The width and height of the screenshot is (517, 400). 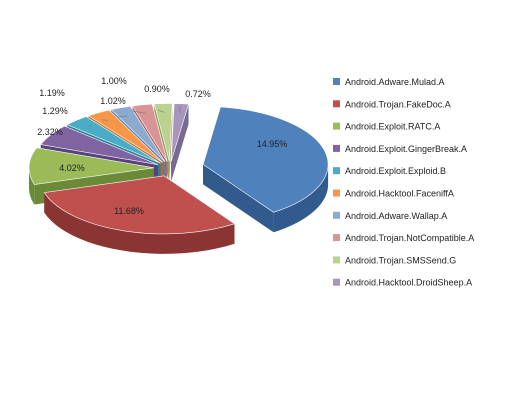 What do you see at coordinates (114, 81) in the screenshot?
I see `data-label: 1.00%` at bounding box center [114, 81].